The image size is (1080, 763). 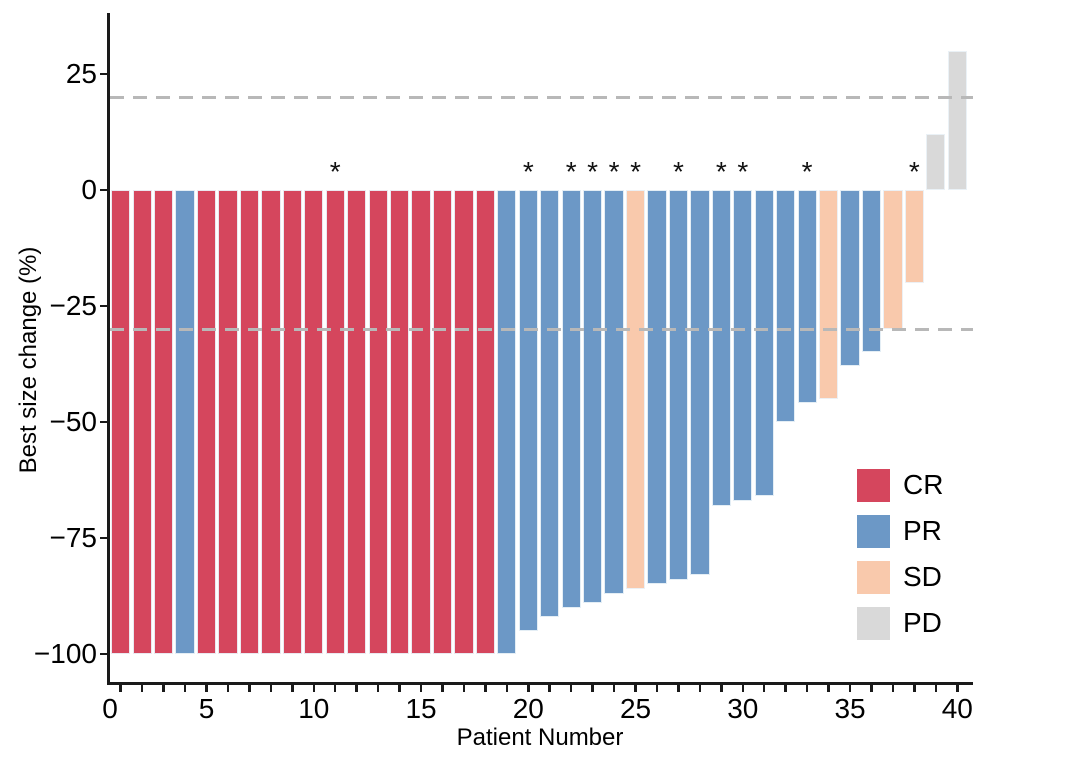 What do you see at coordinates (81, 73) in the screenshot?
I see `y-tick-label: 25` at bounding box center [81, 73].